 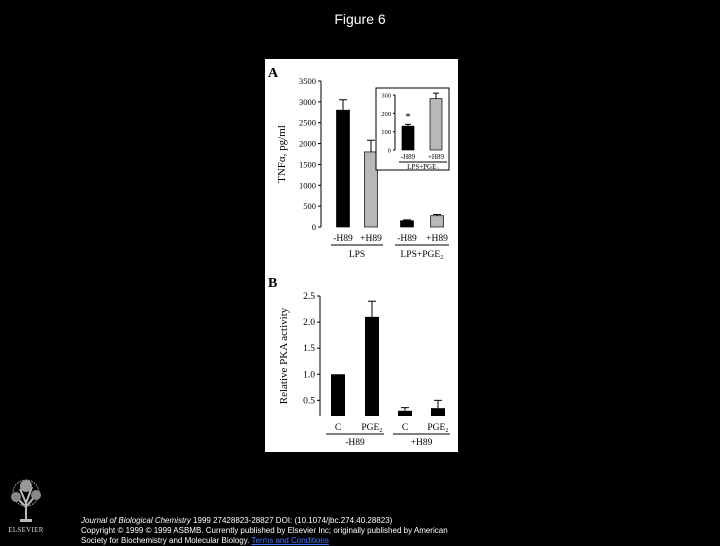 What do you see at coordinates (436, 157) in the screenshot?
I see `inset-bar-label: +H89` at bounding box center [436, 157].